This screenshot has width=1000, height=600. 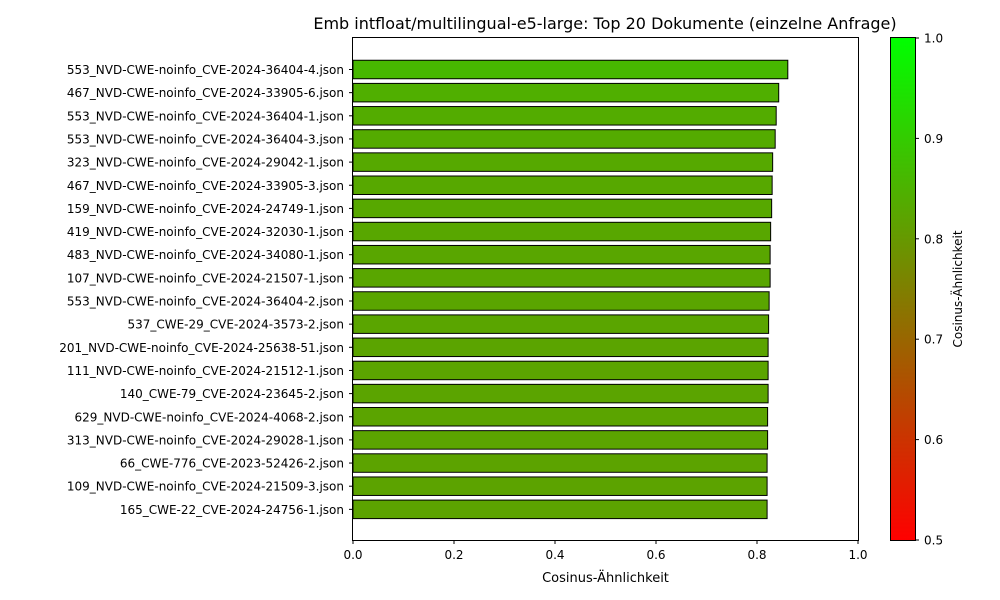 What do you see at coordinates (205, 209) in the screenshot?
I see `y-tick-label: 159_NVD-CWE-noinfo_CVE-2024-24749-1.json` at bounding box center [205, 209].